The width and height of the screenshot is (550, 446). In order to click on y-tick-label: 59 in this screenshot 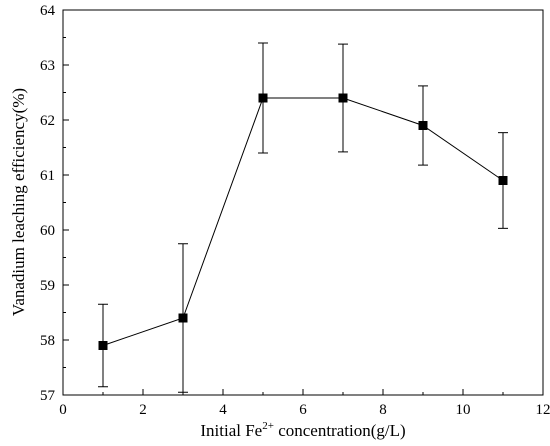, I will do `click(47, 286)`.